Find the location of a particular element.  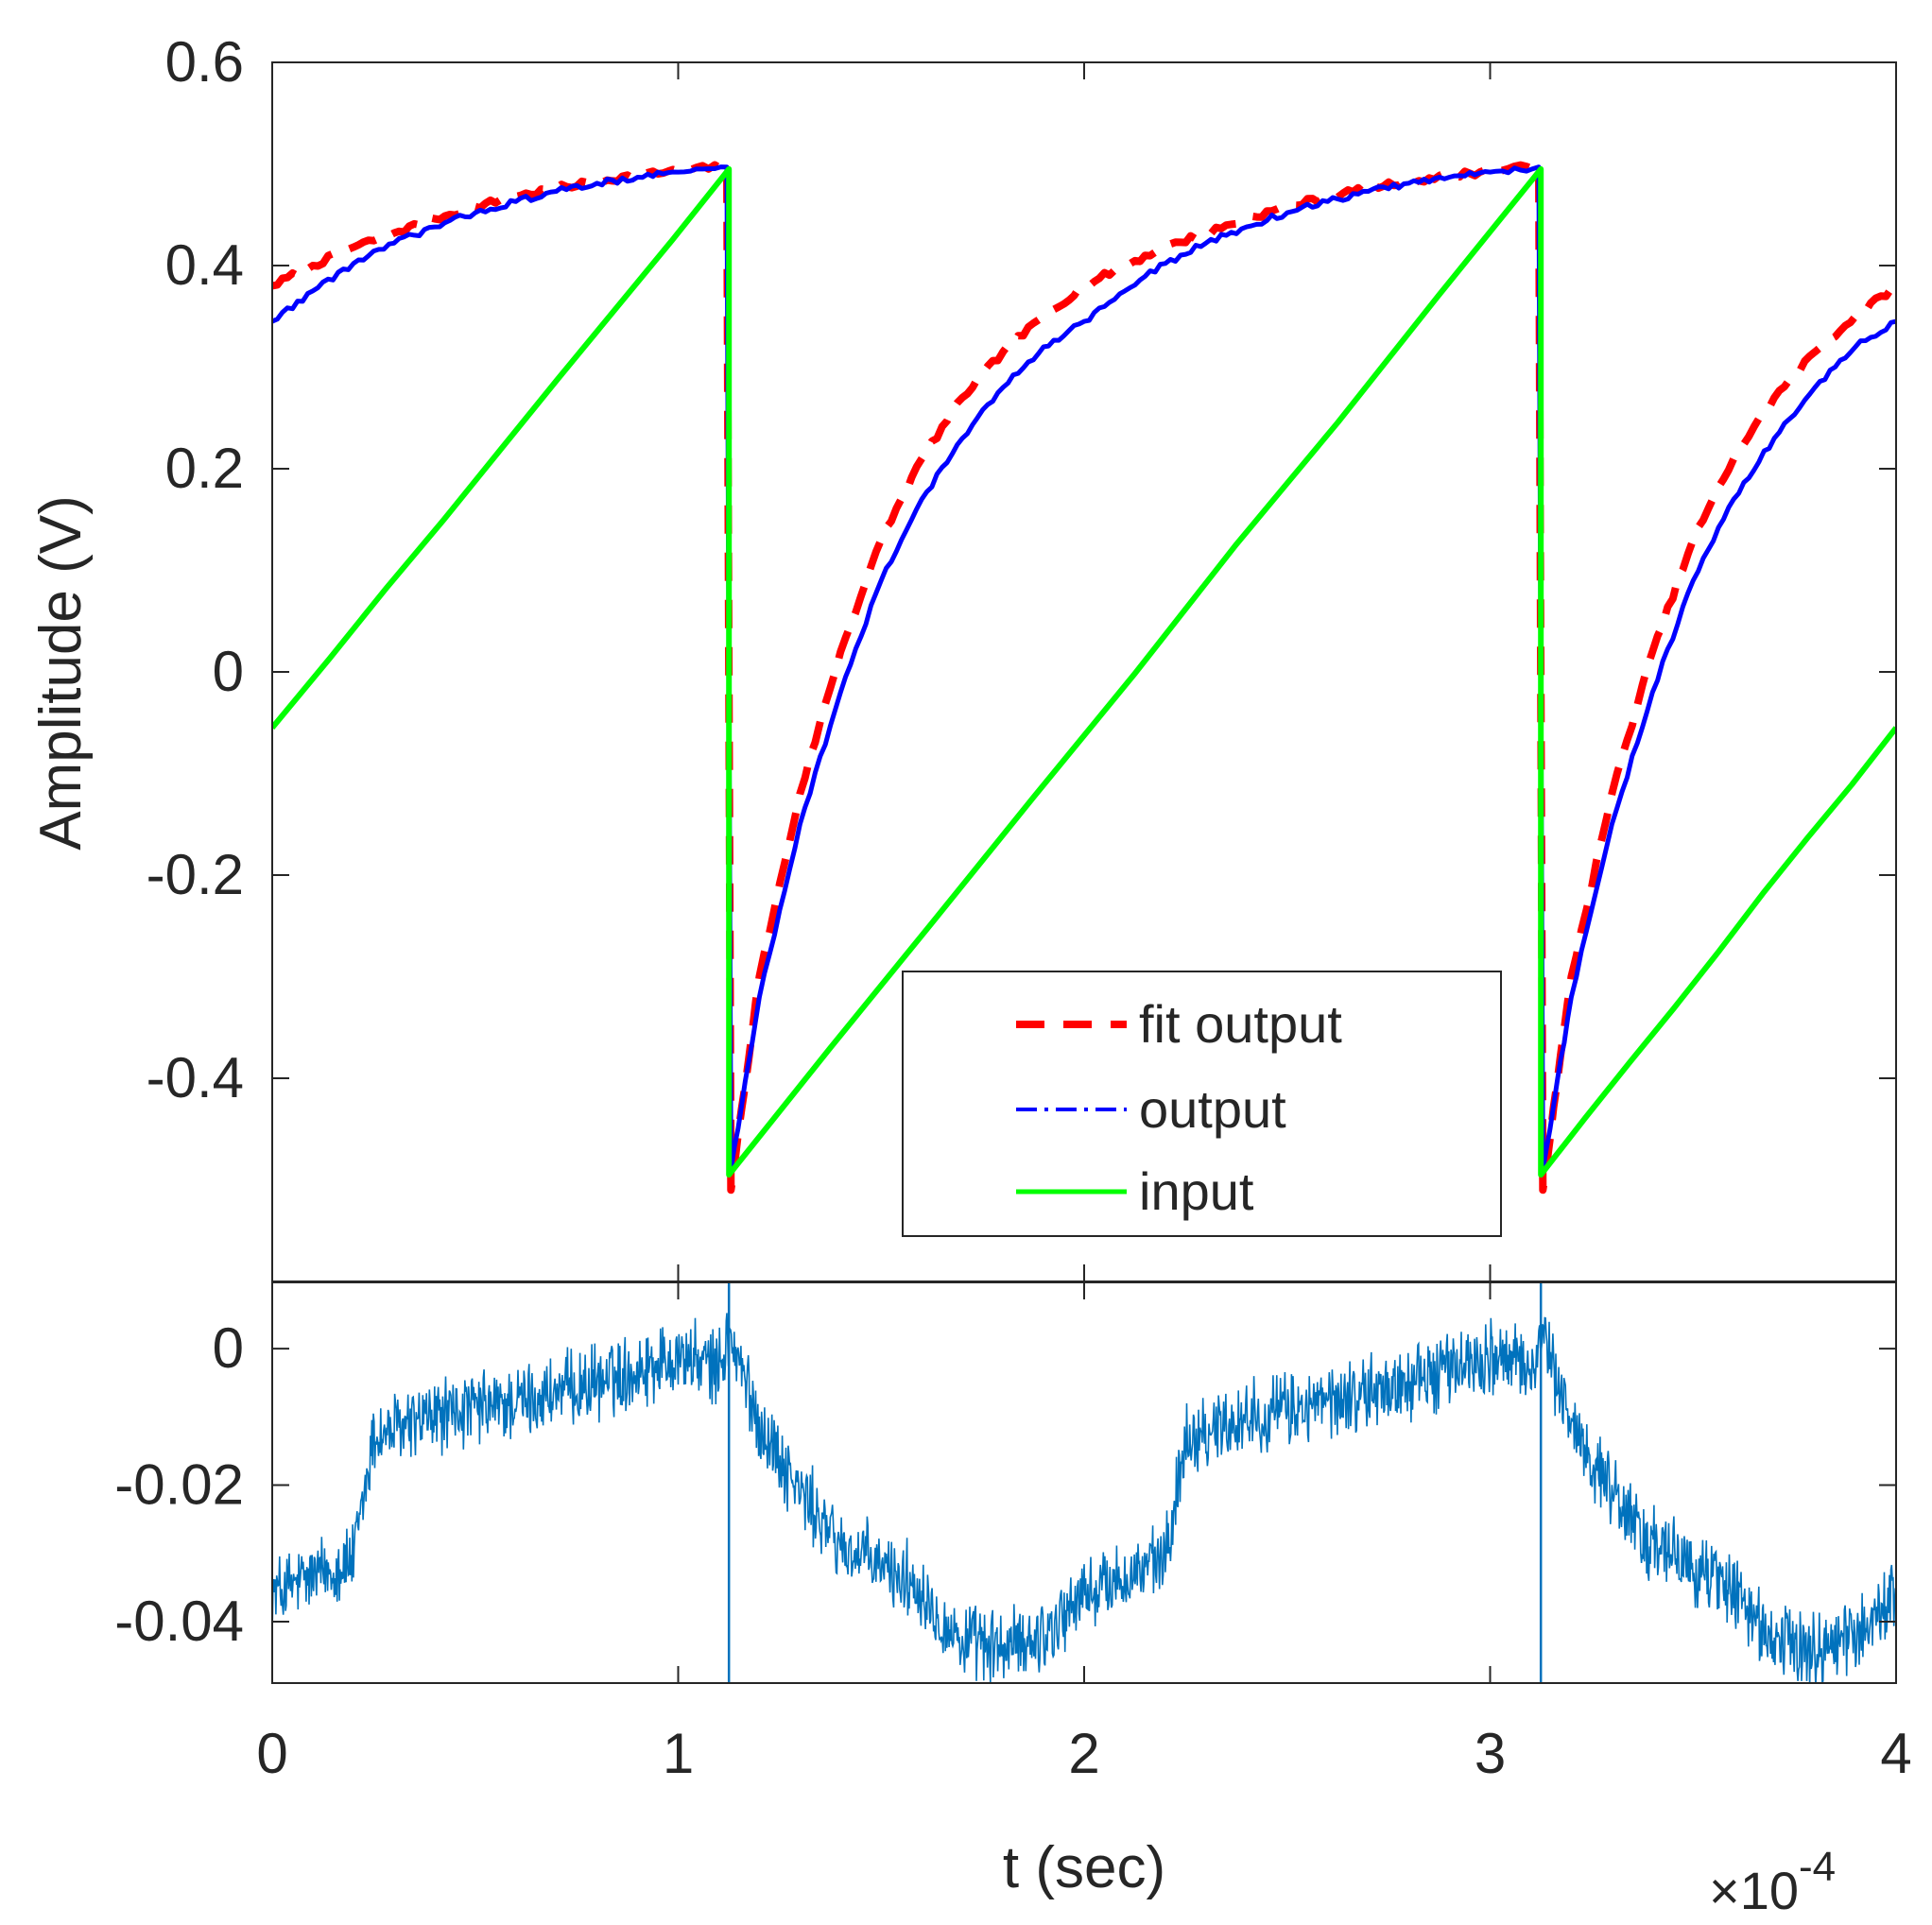

legend-box is located at coordinates (1202, 1104).